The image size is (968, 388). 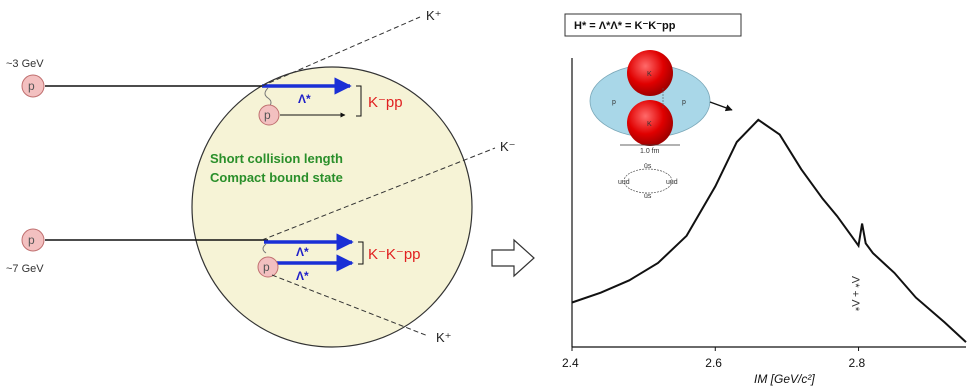 What do you see at coordinates (434, 15) in the screenshot?
I see `kplus-top-label: K⁺` at bounding box center [434, 15].